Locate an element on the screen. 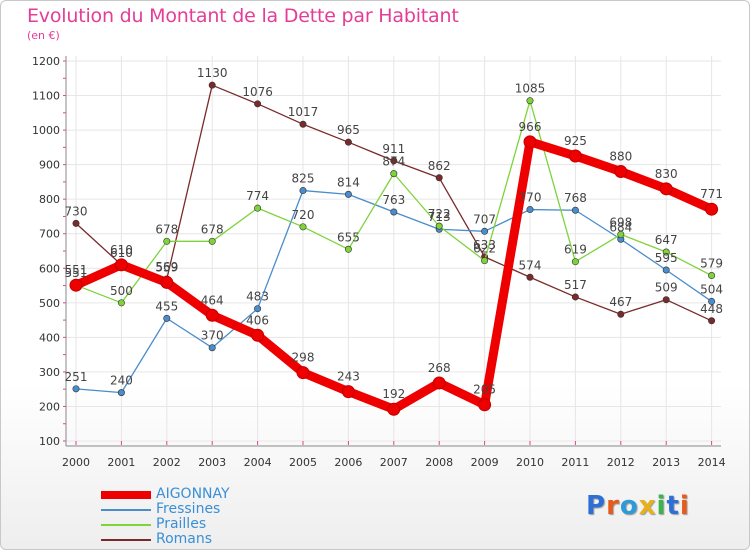 The height and width of the screenshot is (550, 750). data-label-aigonnay: 464 is located at coordinates (212, 300).